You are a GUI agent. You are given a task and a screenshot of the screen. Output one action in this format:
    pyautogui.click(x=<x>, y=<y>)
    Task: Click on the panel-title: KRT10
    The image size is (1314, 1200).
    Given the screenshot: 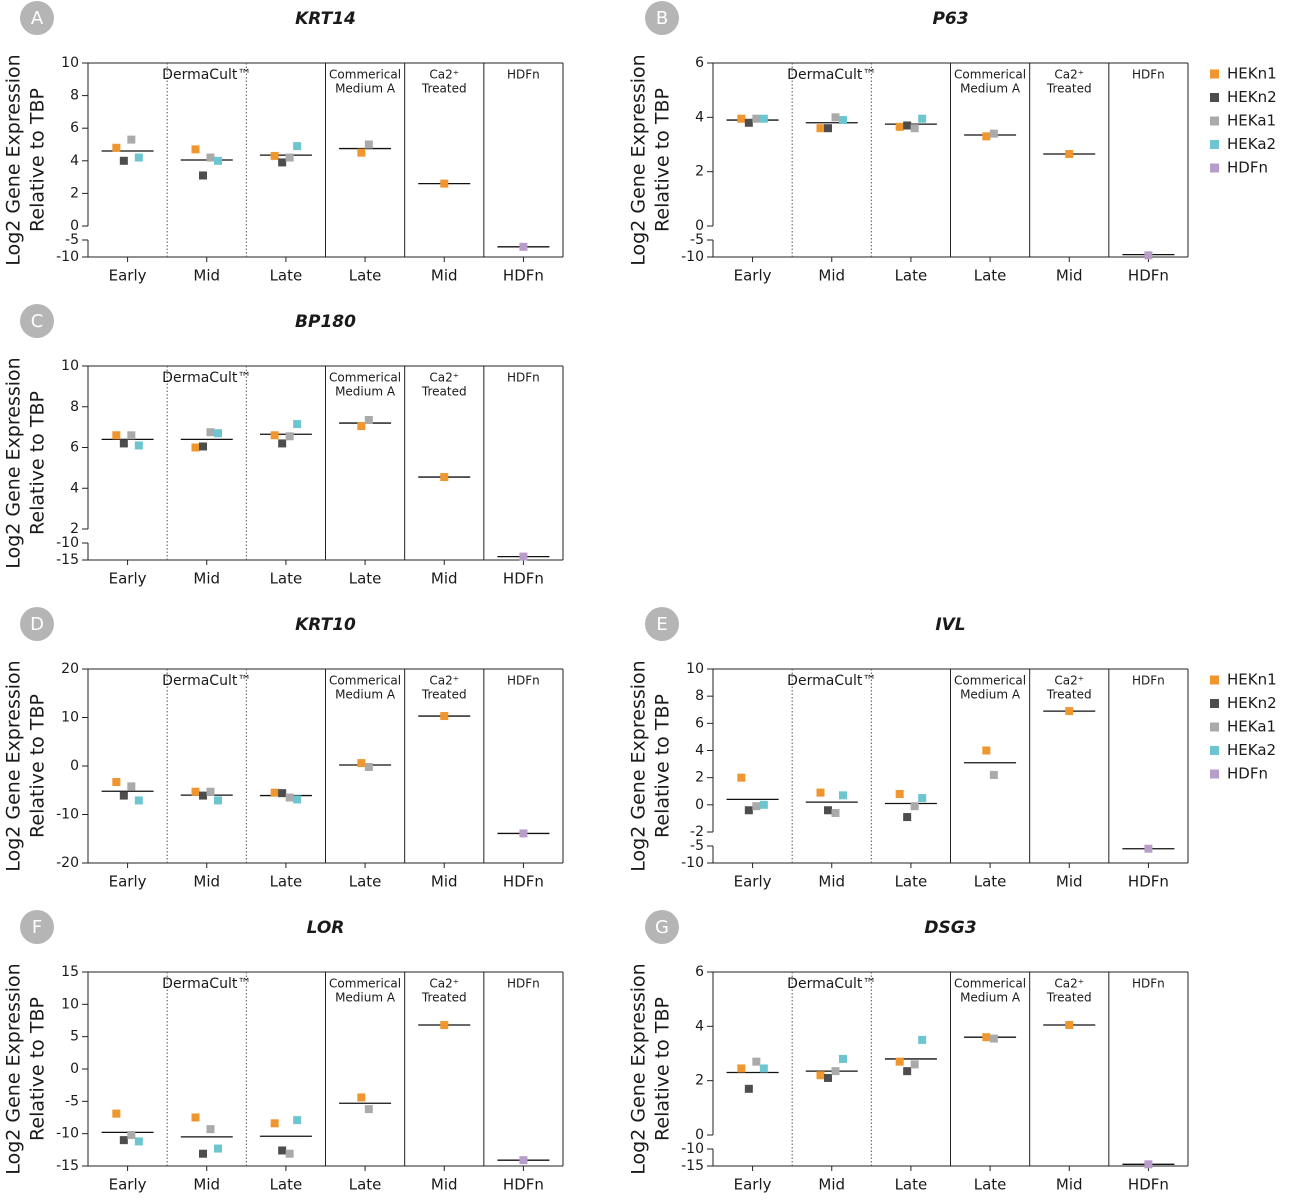 What is the action you would take?
    pyautogui.click(x=325, y=625)
    